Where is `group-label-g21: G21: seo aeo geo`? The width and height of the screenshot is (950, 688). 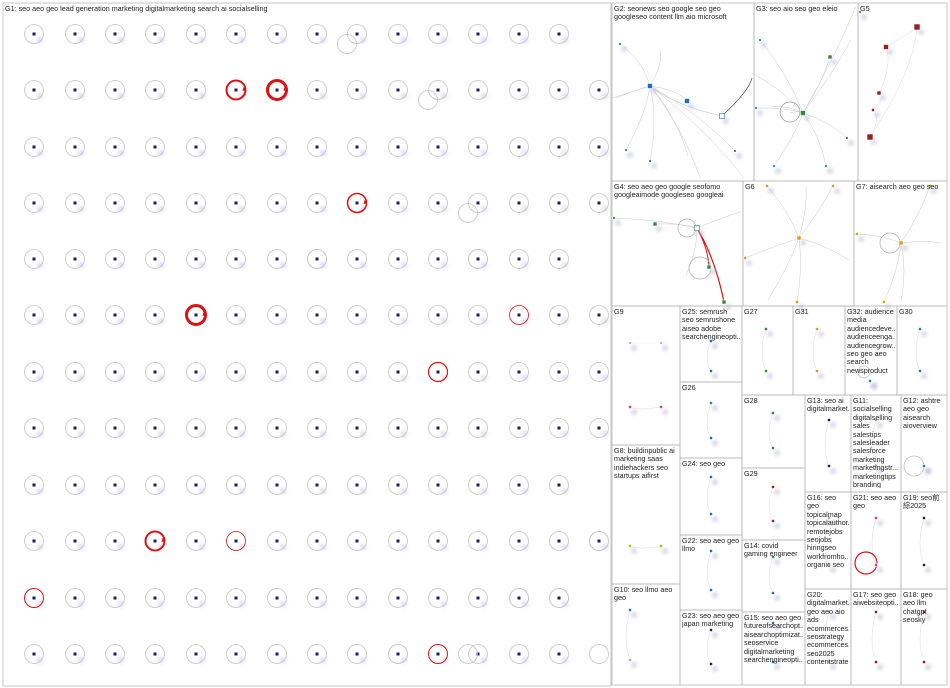
group-label-g21: G21: seo aeo geo is located at coordinates (875, 502).